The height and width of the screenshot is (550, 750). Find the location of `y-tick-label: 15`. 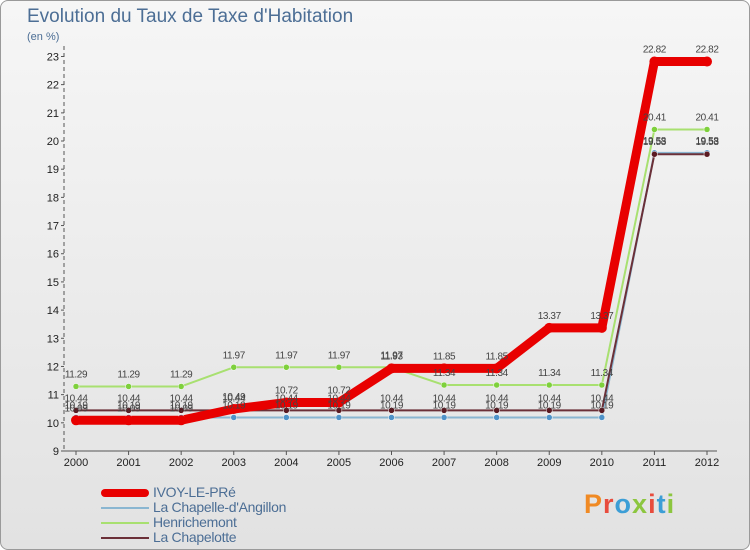

y-tick-label: 15 is located at coordinates (53, 283).